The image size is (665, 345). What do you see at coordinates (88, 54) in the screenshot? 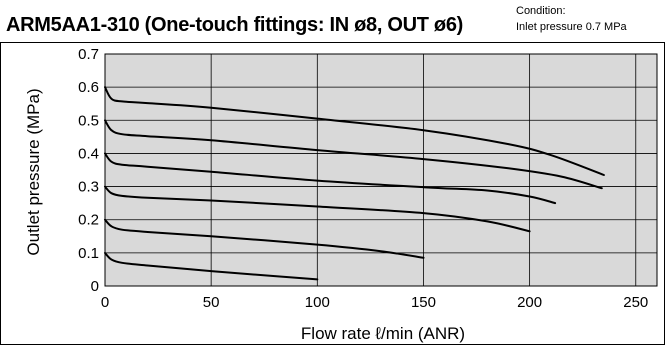
I see `y-tick-label: 0.7` at bounding box center [88, 54].